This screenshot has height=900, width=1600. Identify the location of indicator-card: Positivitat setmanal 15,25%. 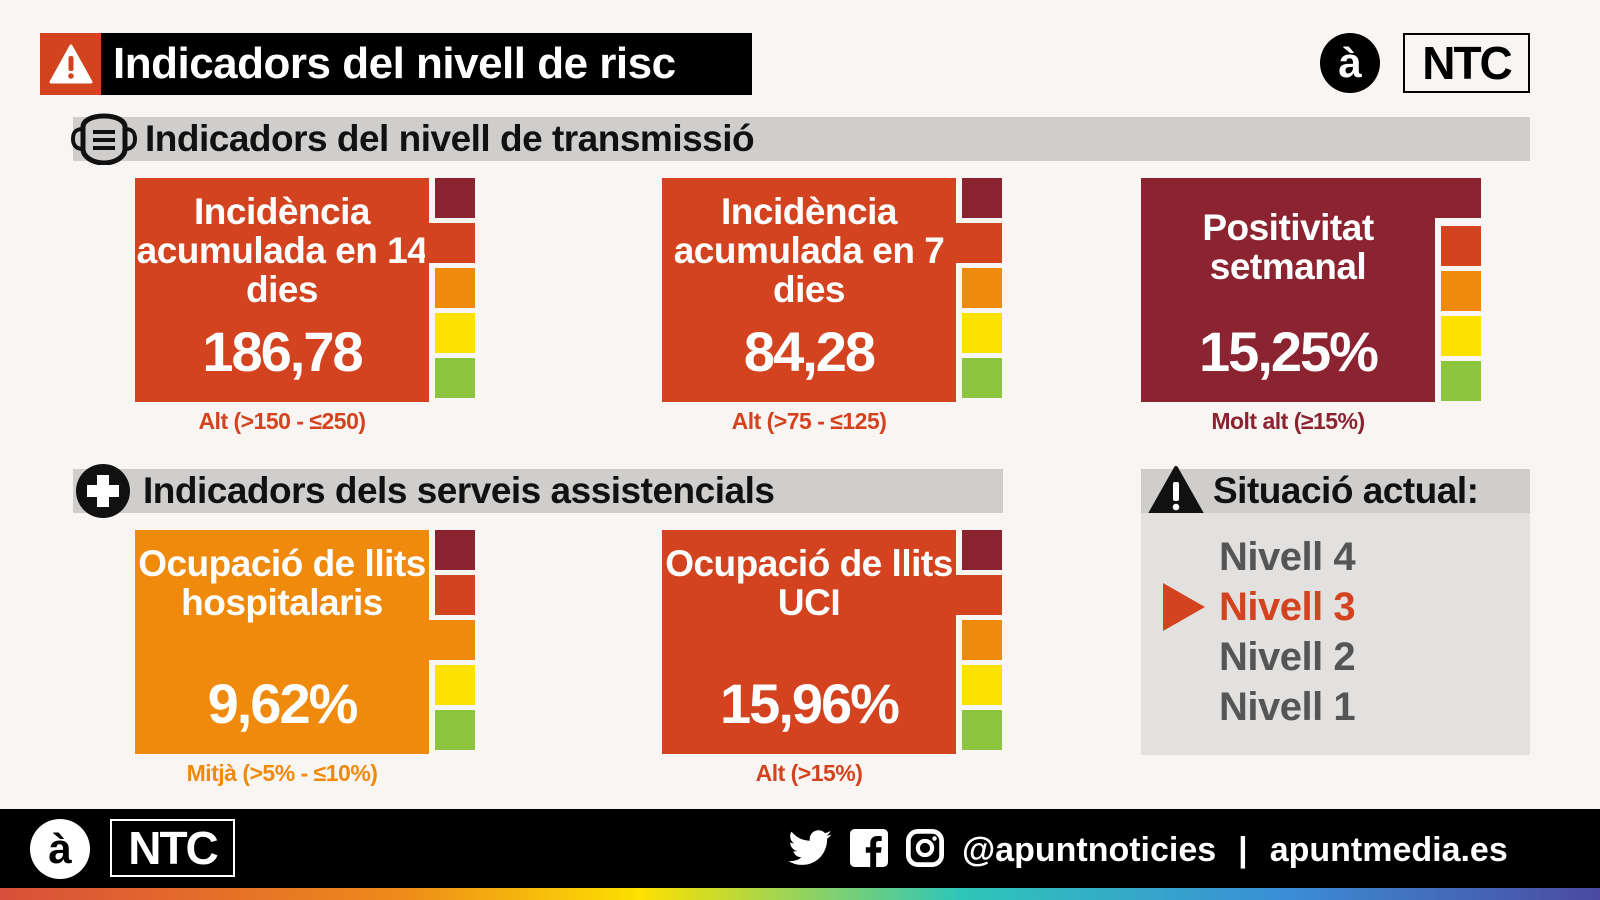
(1312, 290).